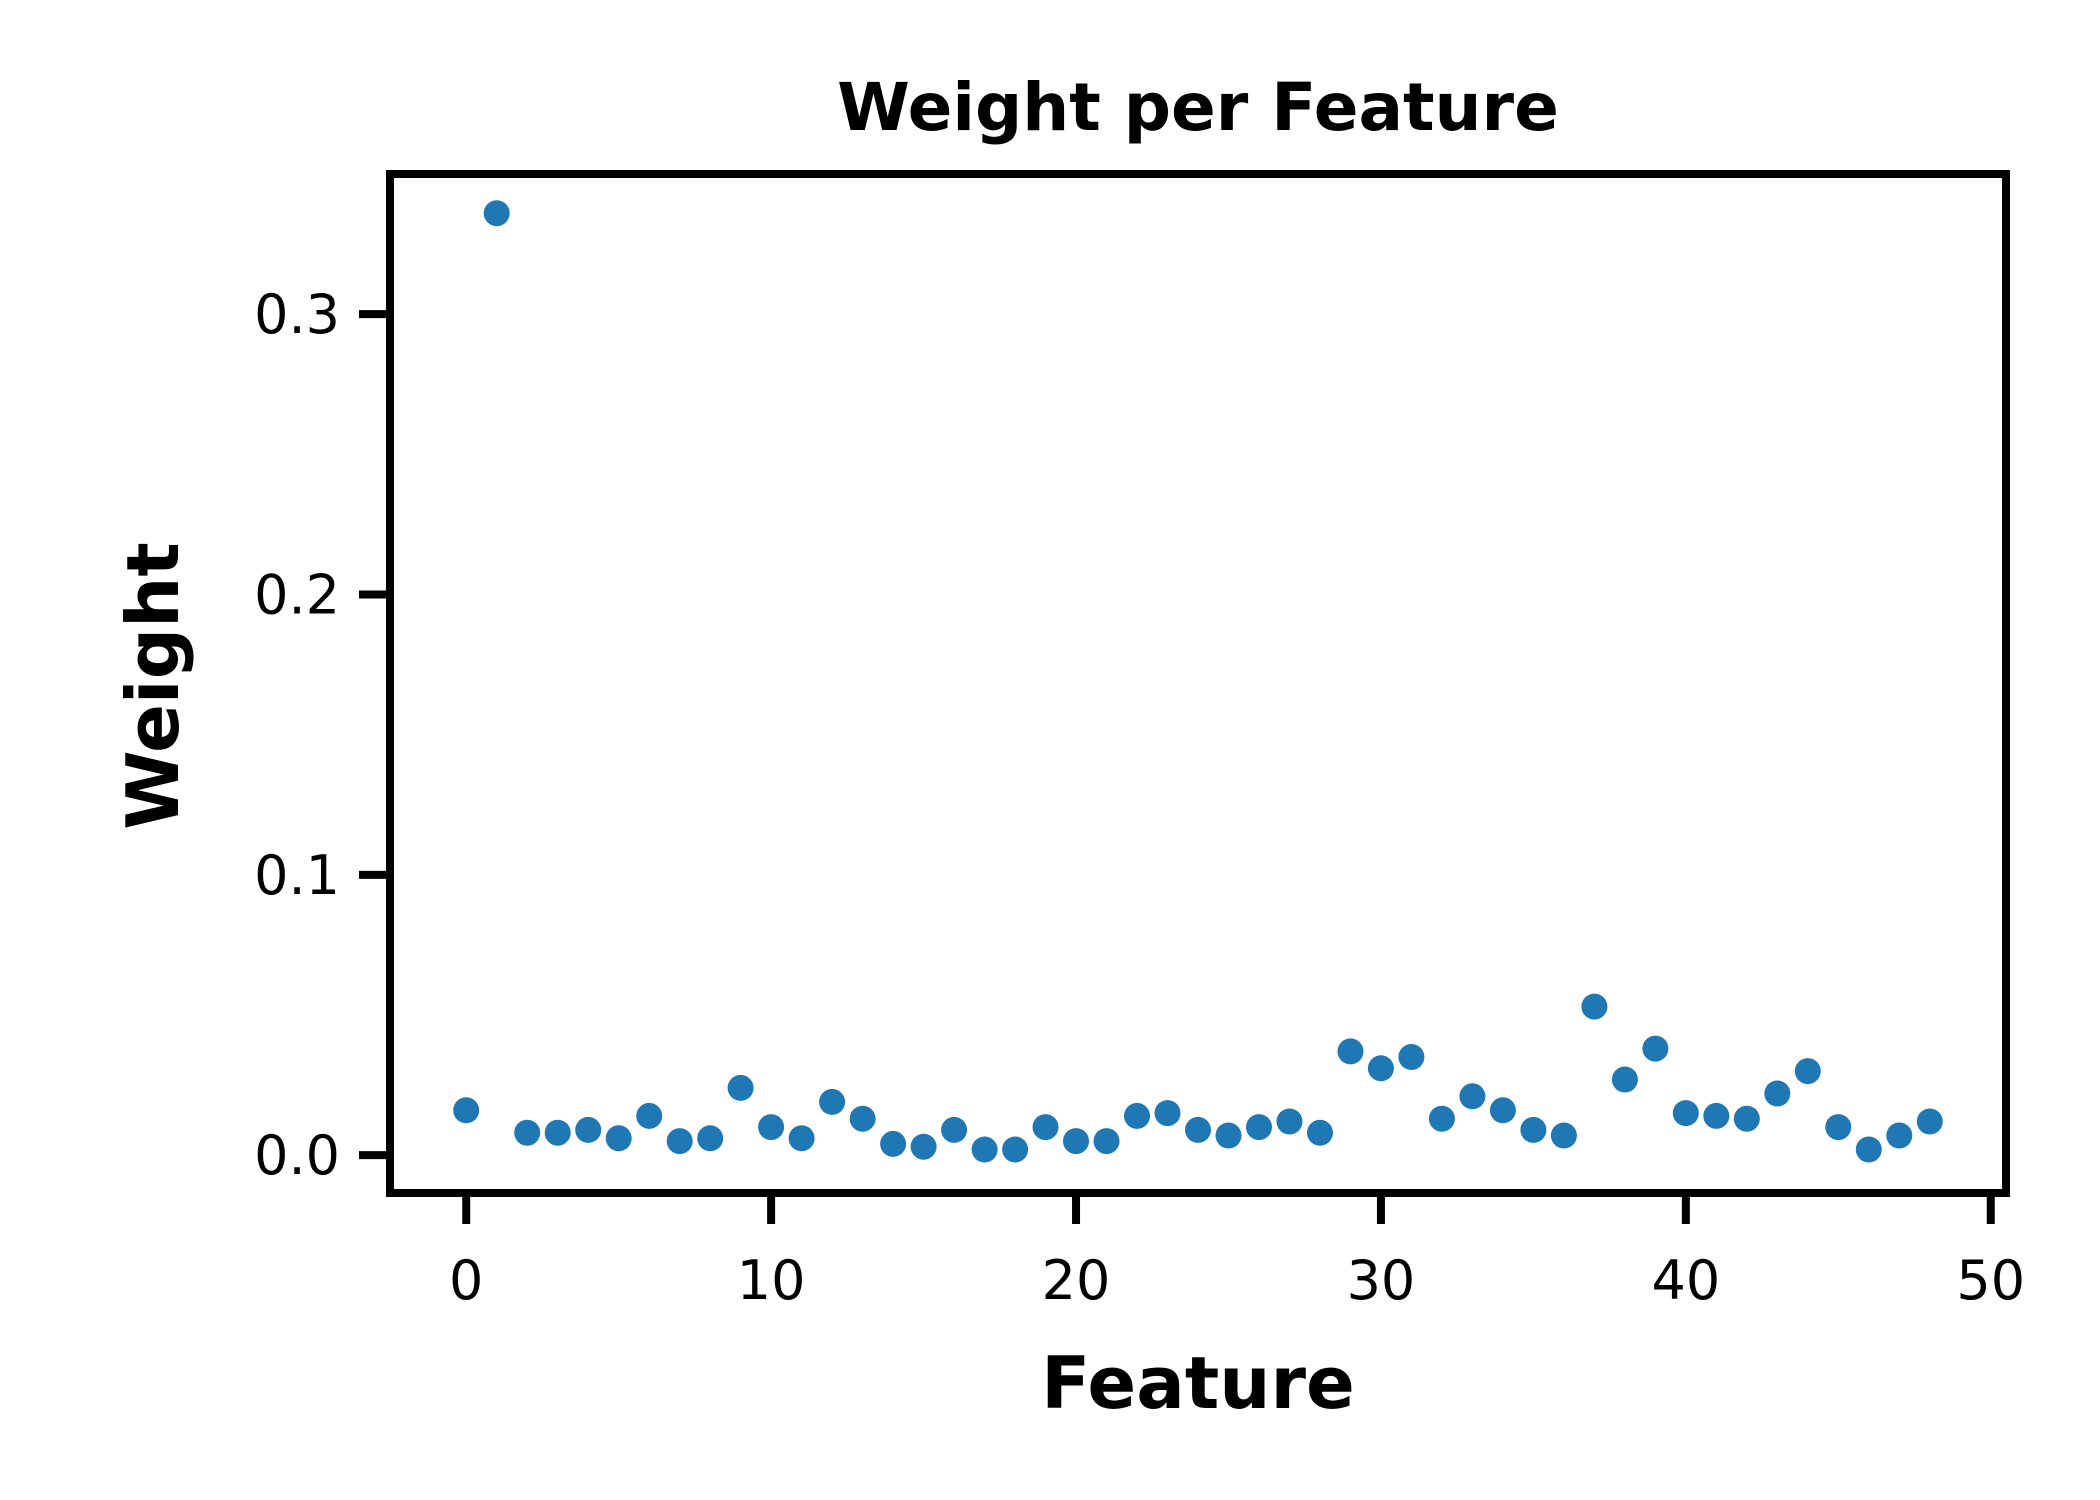  What do you see at coordinates (1237, 1252) in the screenshot?
I see `x-axis-ticks: 0 10 20 30 40 50` at bounding box center [1237, 1252].